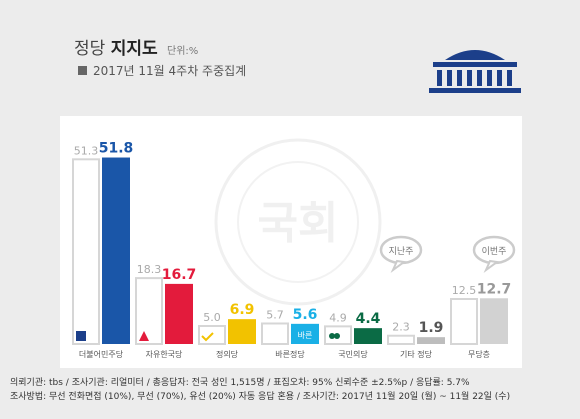  What do you see at coordinates (275, 314) in the screenshot?
I see `value-label-previous: 5.7` at bounding box center [275, 314].